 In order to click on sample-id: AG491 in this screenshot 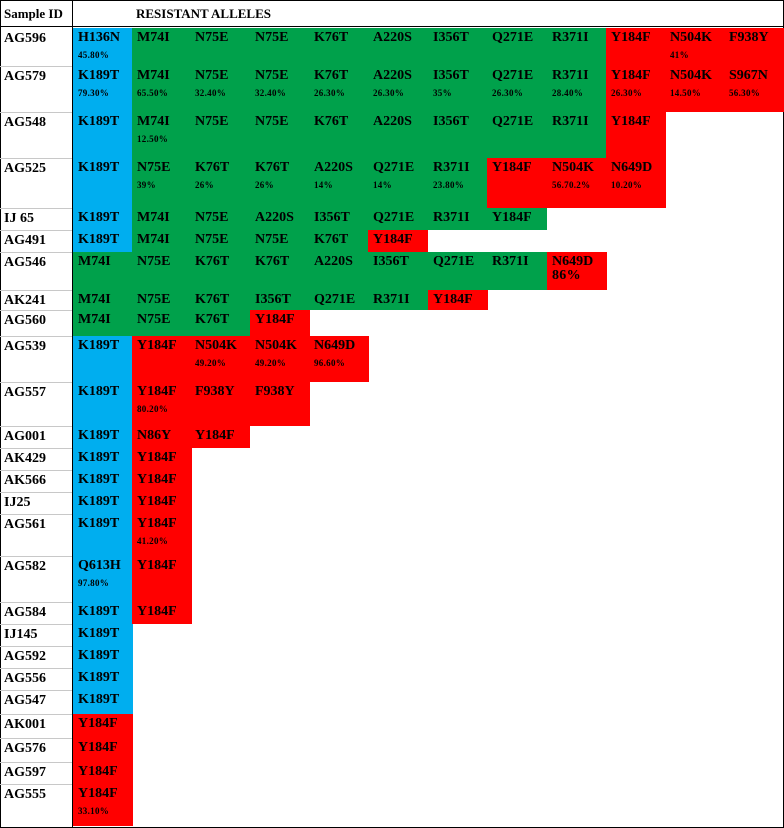, I will do `click(25, 240)`.